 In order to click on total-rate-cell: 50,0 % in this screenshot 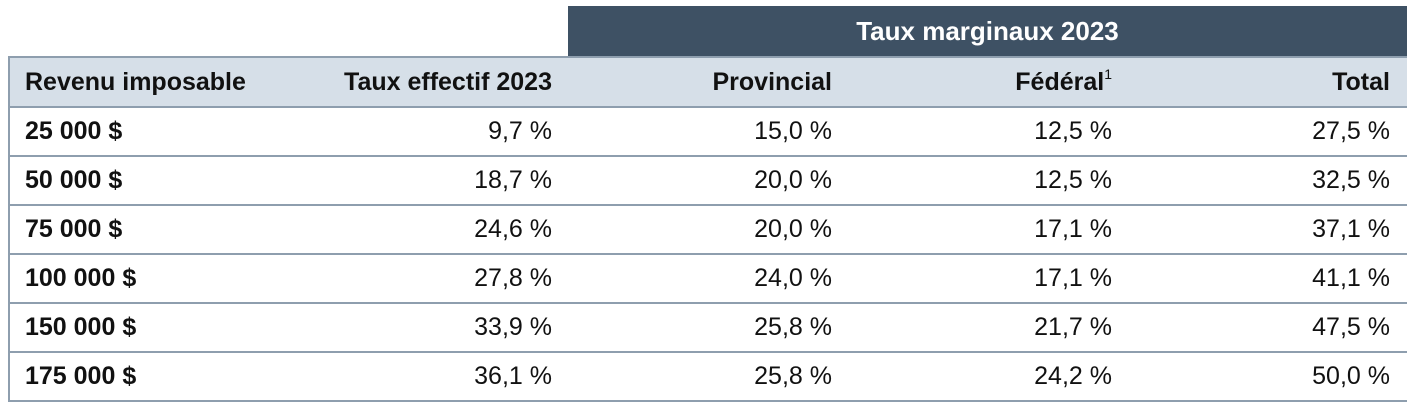, I will do `click(1268, 377)`.